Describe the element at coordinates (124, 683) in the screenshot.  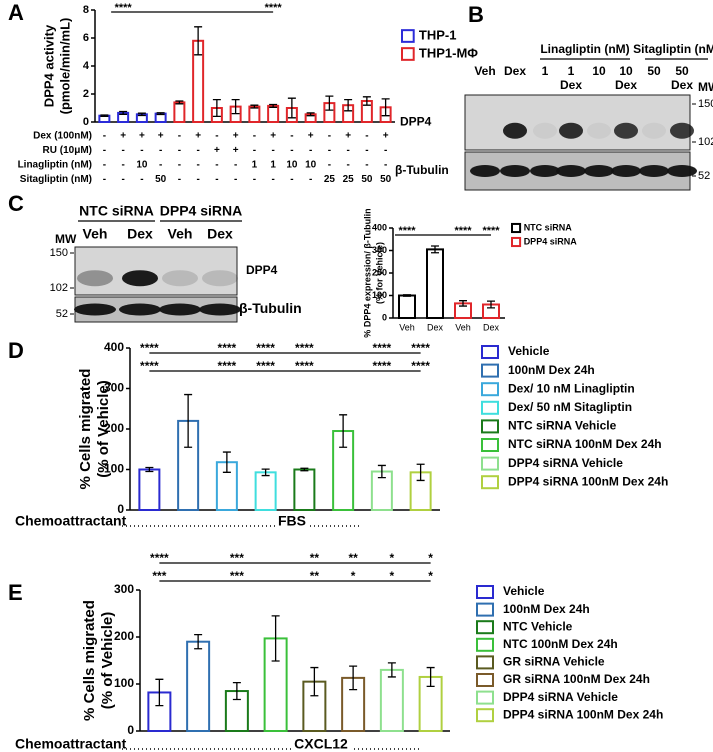
I see `y-tick-label: 100` at that location.